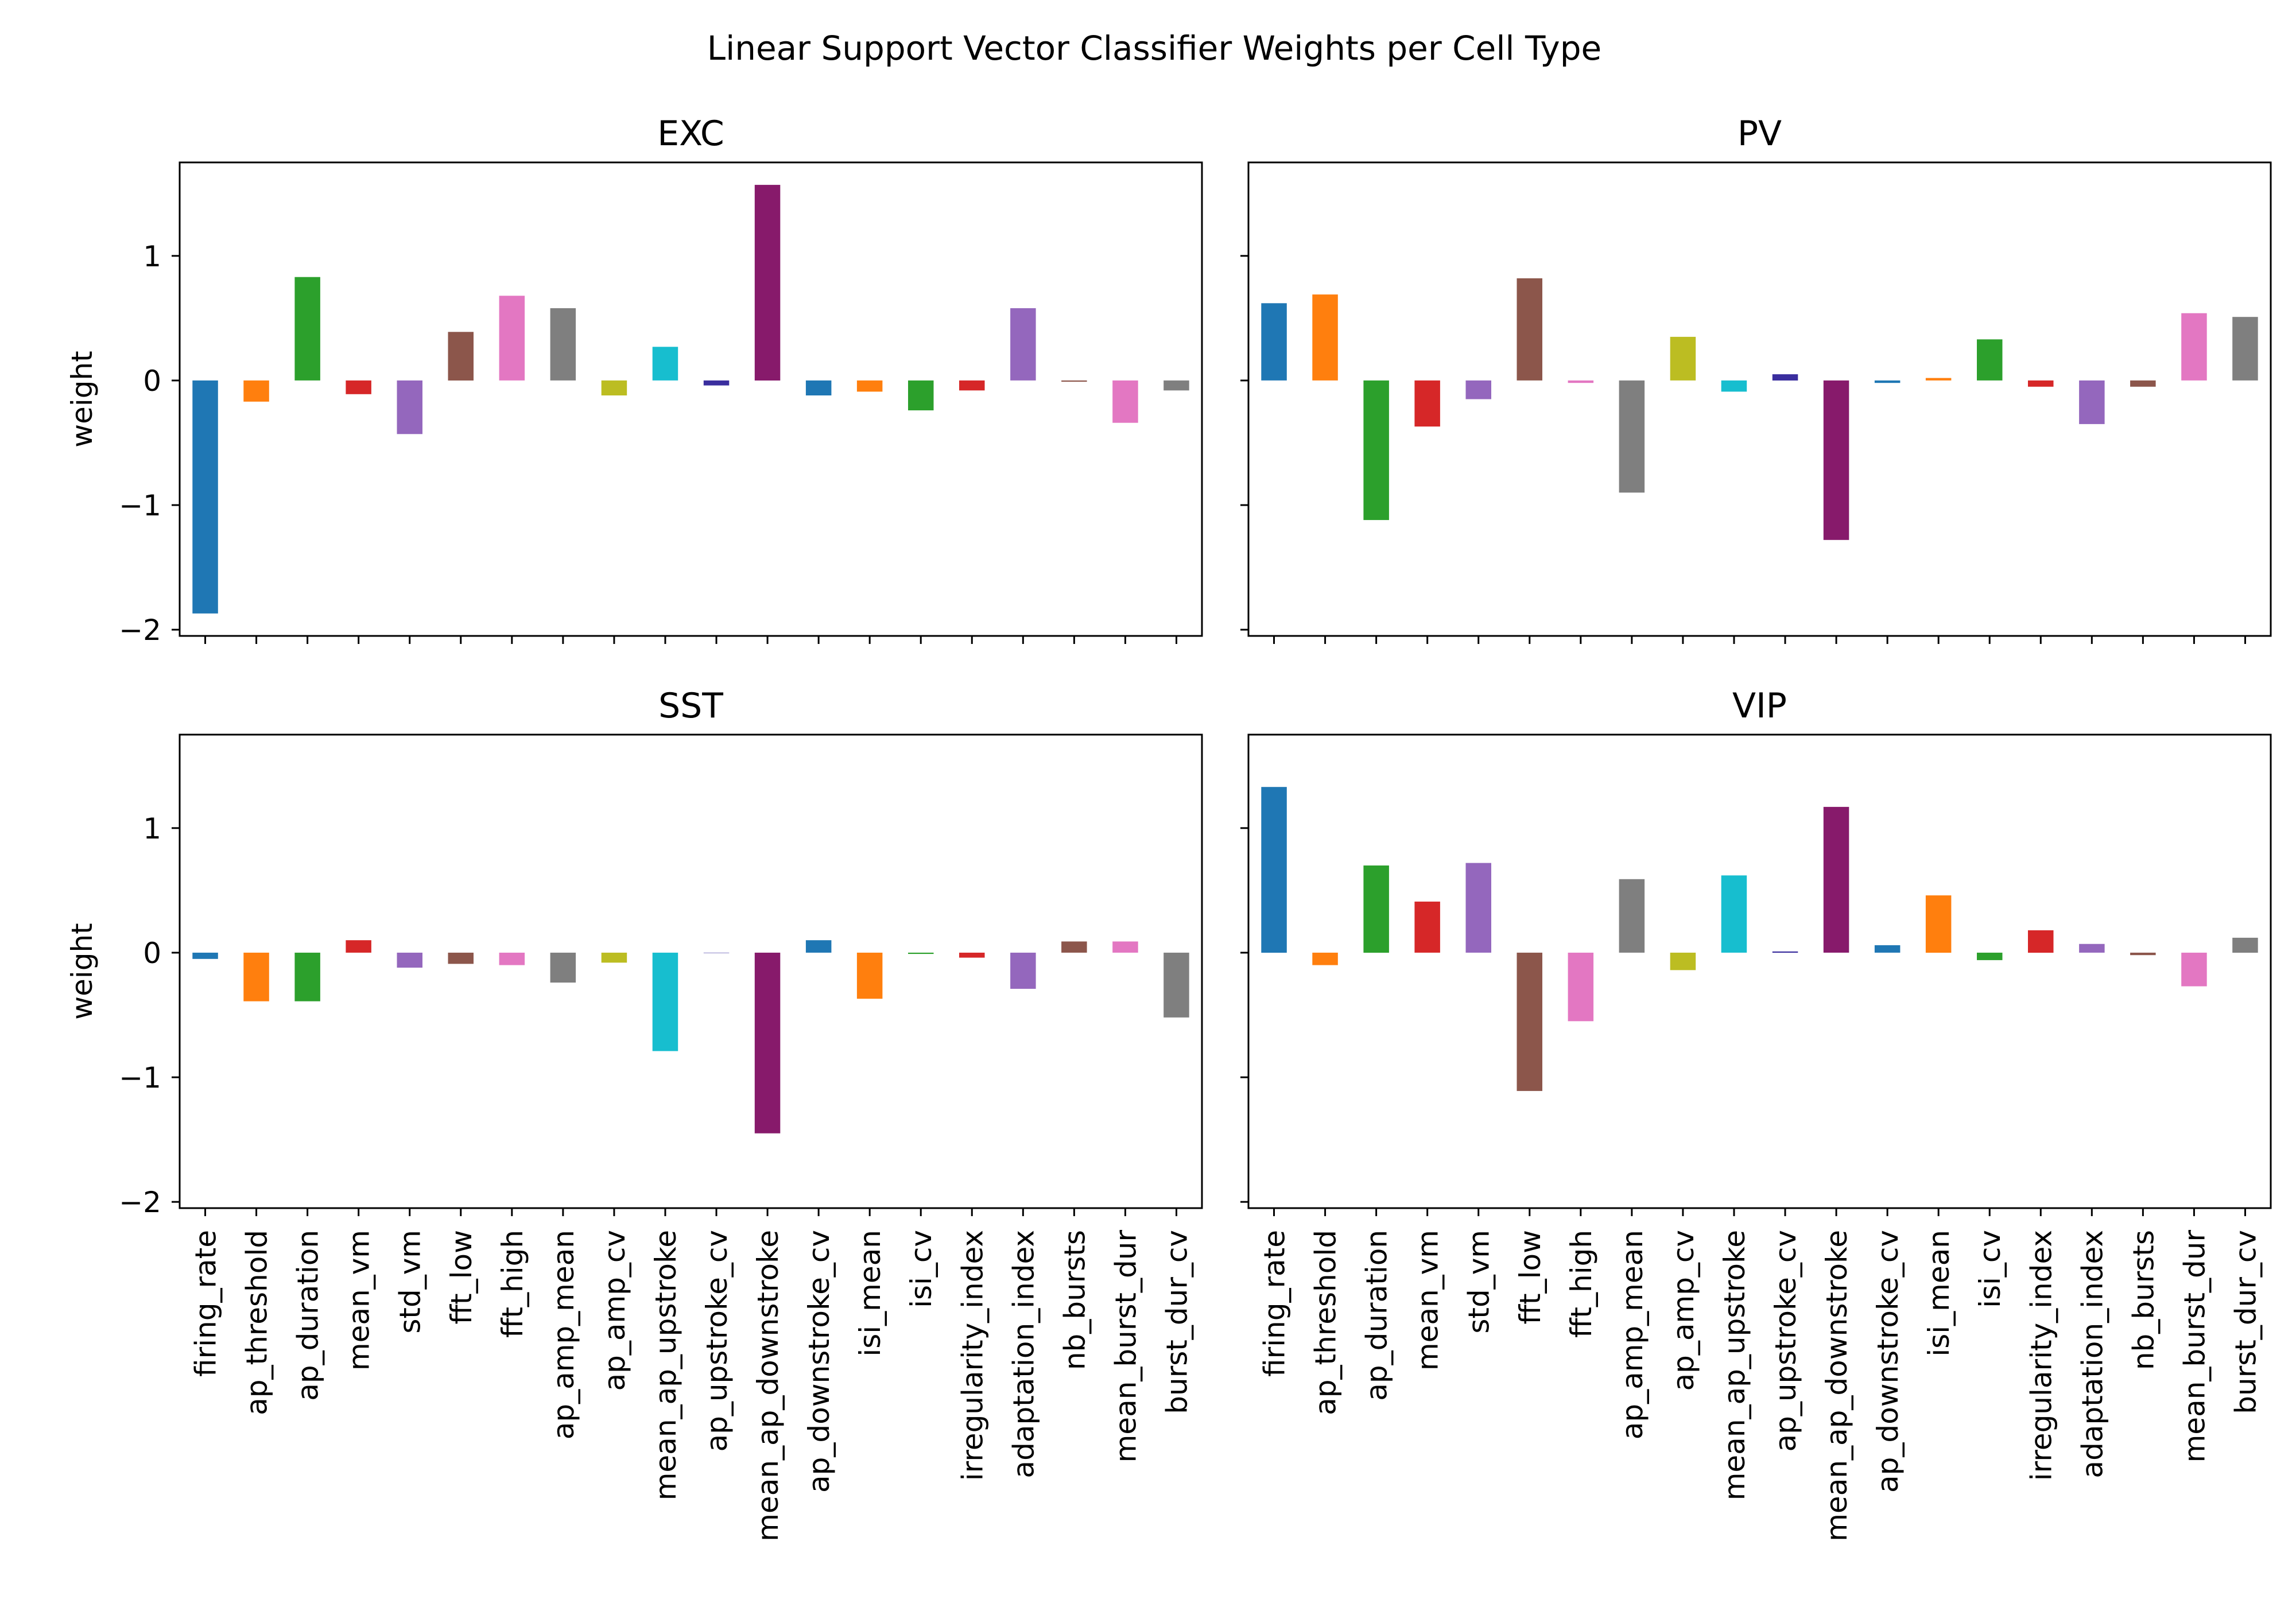 The image size is (2296, 1607). I want to click on x-tick-label-nb-bursts: nb_bursts, so click(2143, 1300).